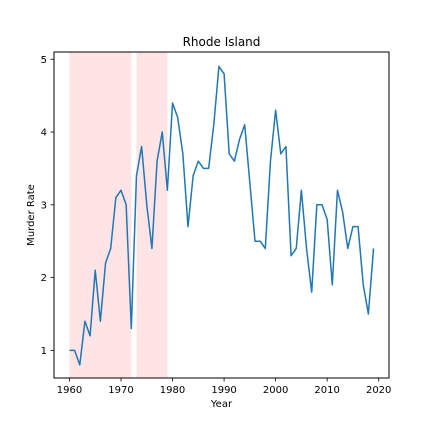 This screenshot has height=432, width=432. Describe the element at coordinates (44, 278) in the screenshot. I see `y-tick-label: 2` at that location.